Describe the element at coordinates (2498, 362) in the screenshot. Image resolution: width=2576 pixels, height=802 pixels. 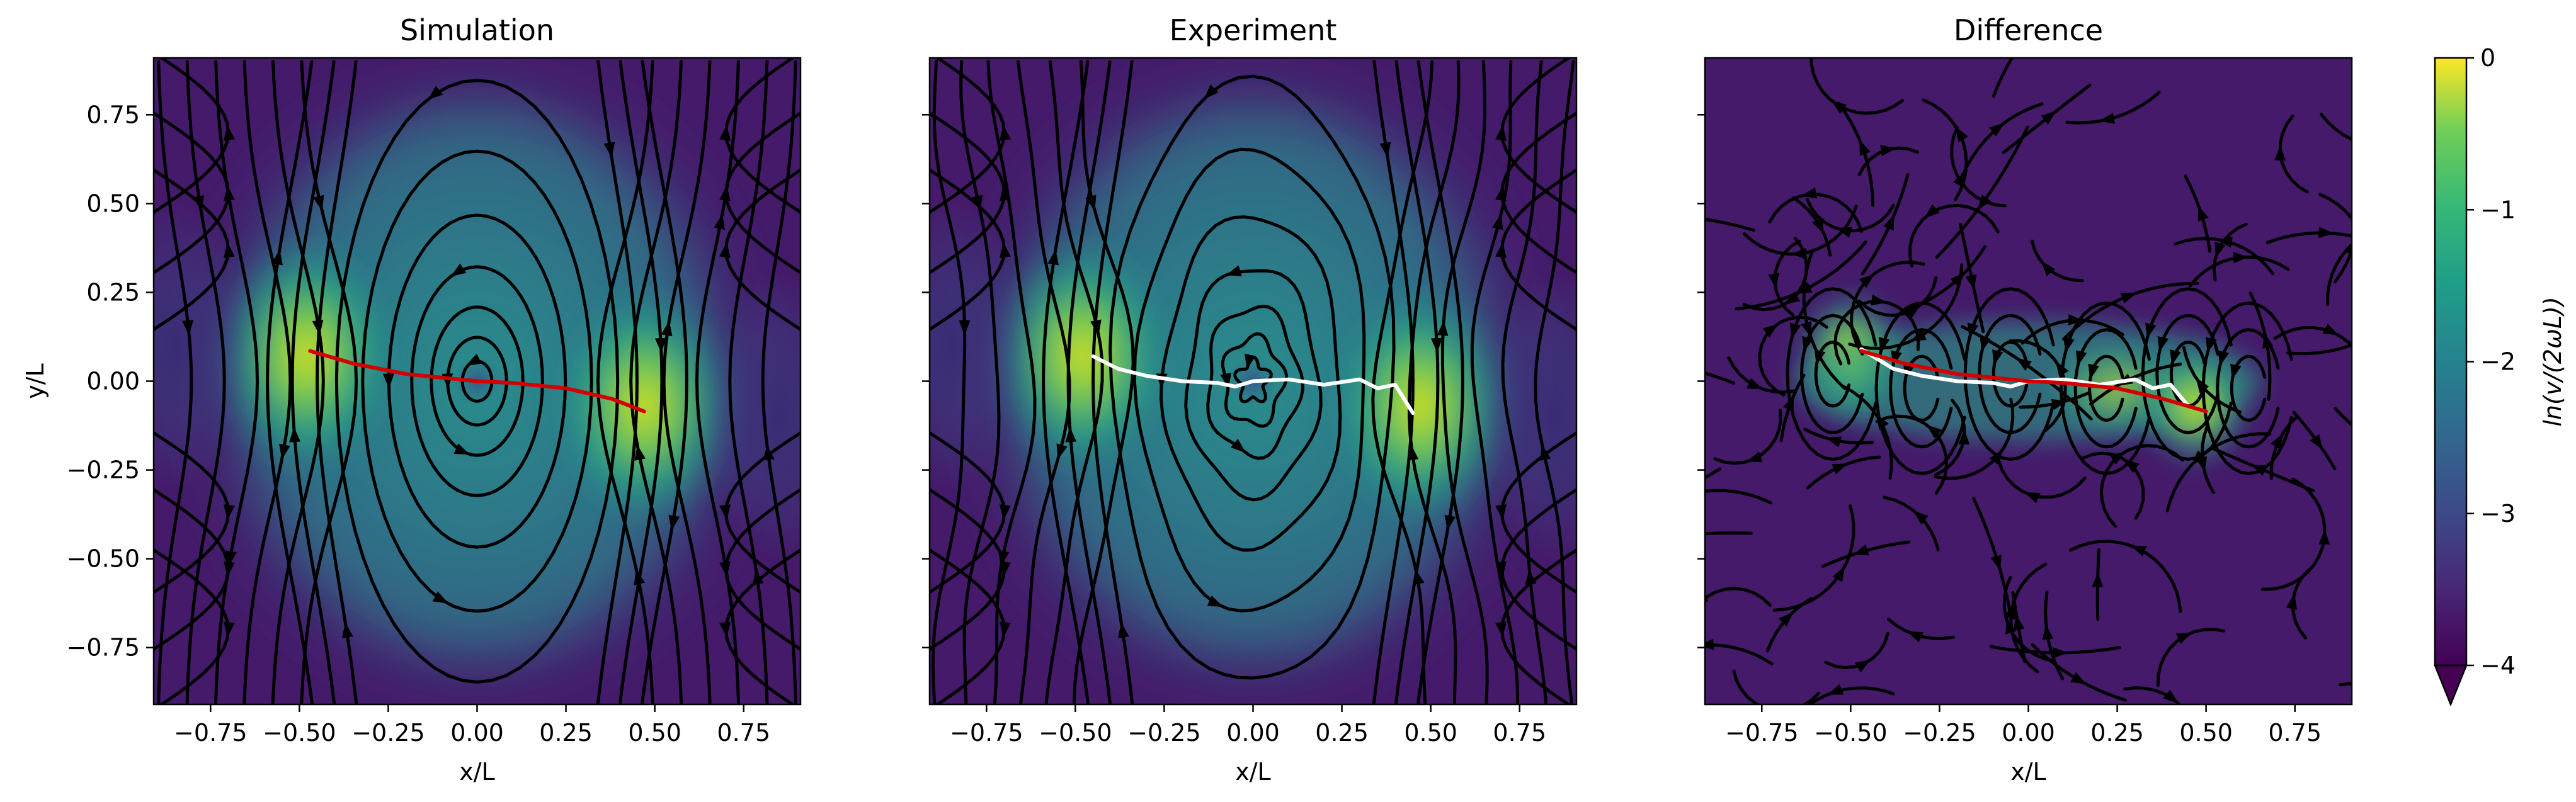
I see `colorbar-tick-label: −2` at that location.